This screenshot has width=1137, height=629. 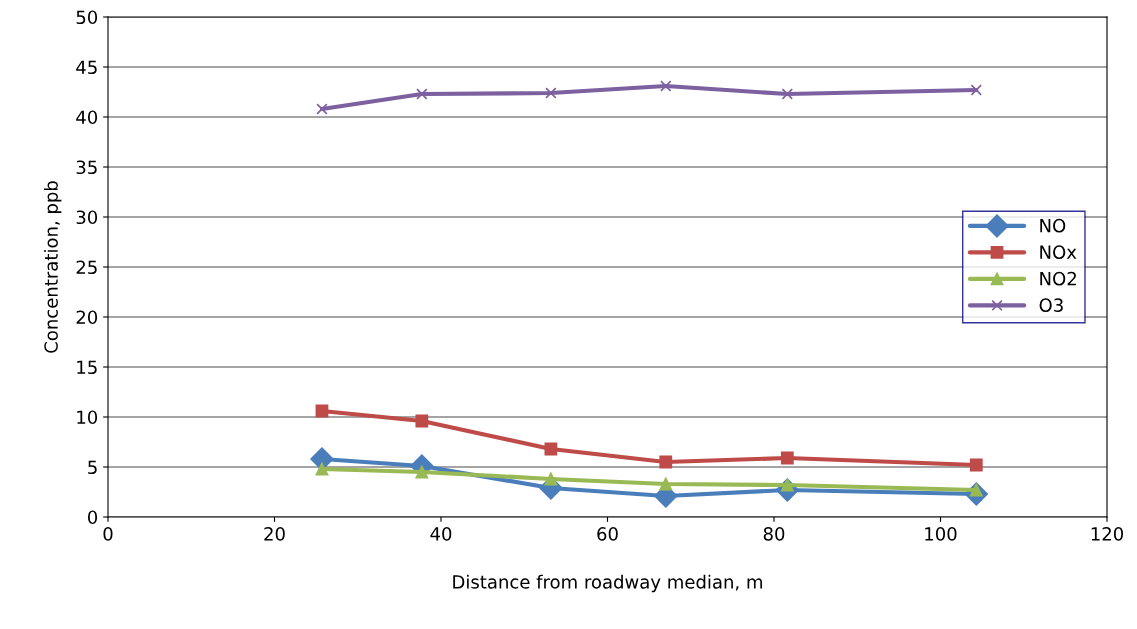 What do you see at coordinates (1058, 252) in the screenshot?
I see `legend-label: NOx` at bounding box center [1058, 252].